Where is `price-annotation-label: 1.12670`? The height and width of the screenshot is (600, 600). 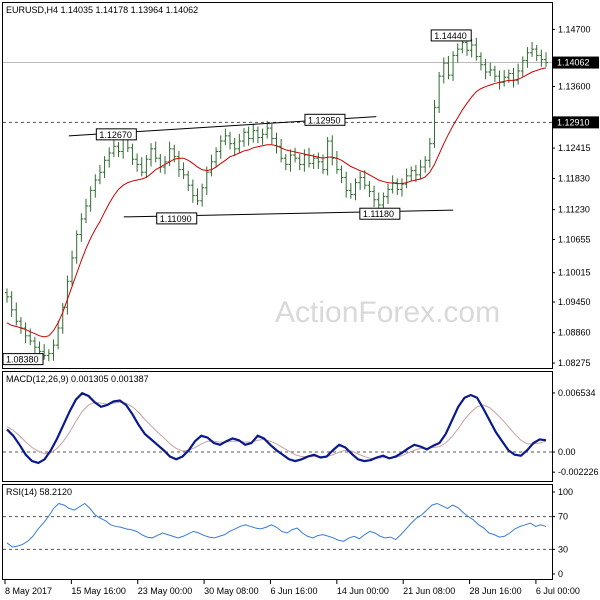 price-annotation-label: 1.12670 is located at coordinates (115, 135).